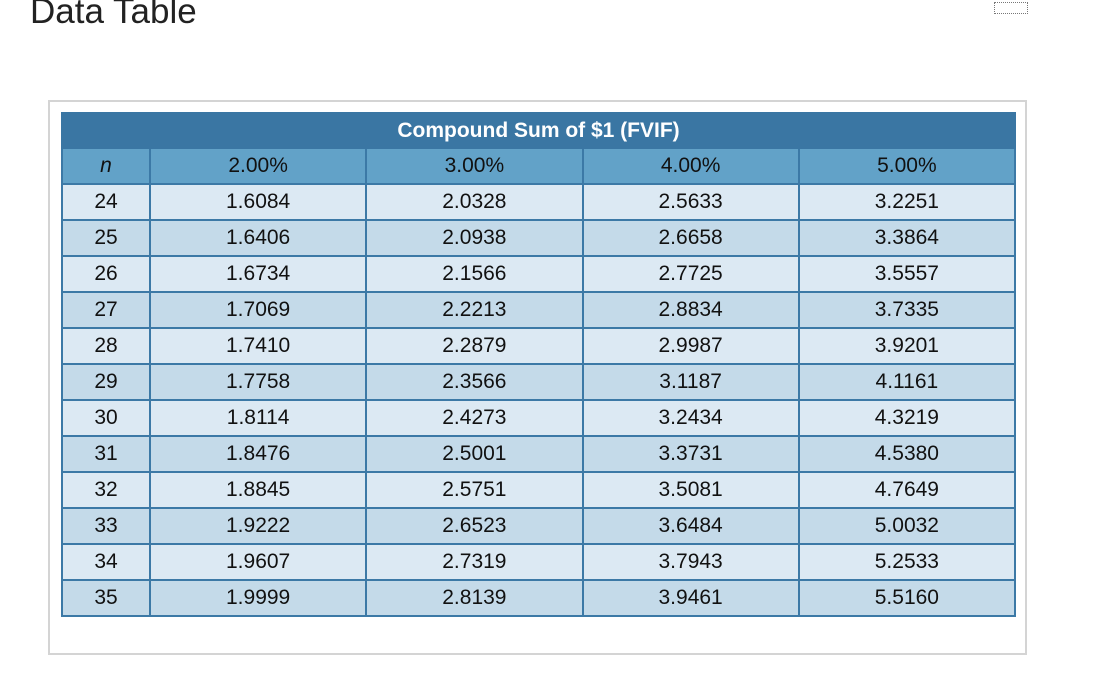 The width and height of the screenshot is (1094, 680). What do you see at coordinates (474, 418) in the screenshot?
I see `value-cell: 2.4273` at bounding box center [474, 418].